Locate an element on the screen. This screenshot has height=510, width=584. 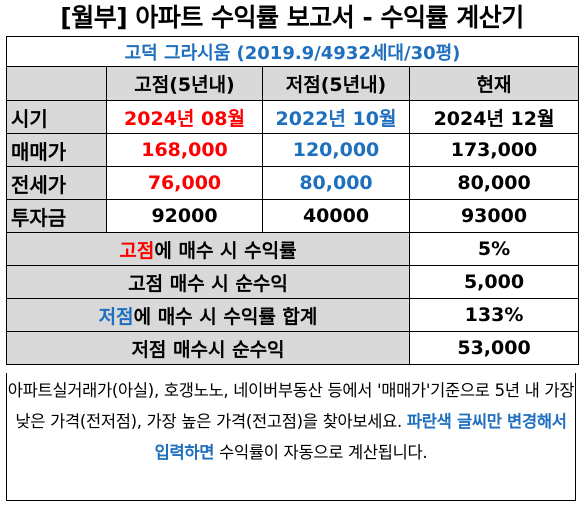
summary-label-text: 에 매수 시 수익률 is located at coordinates (225, 250).